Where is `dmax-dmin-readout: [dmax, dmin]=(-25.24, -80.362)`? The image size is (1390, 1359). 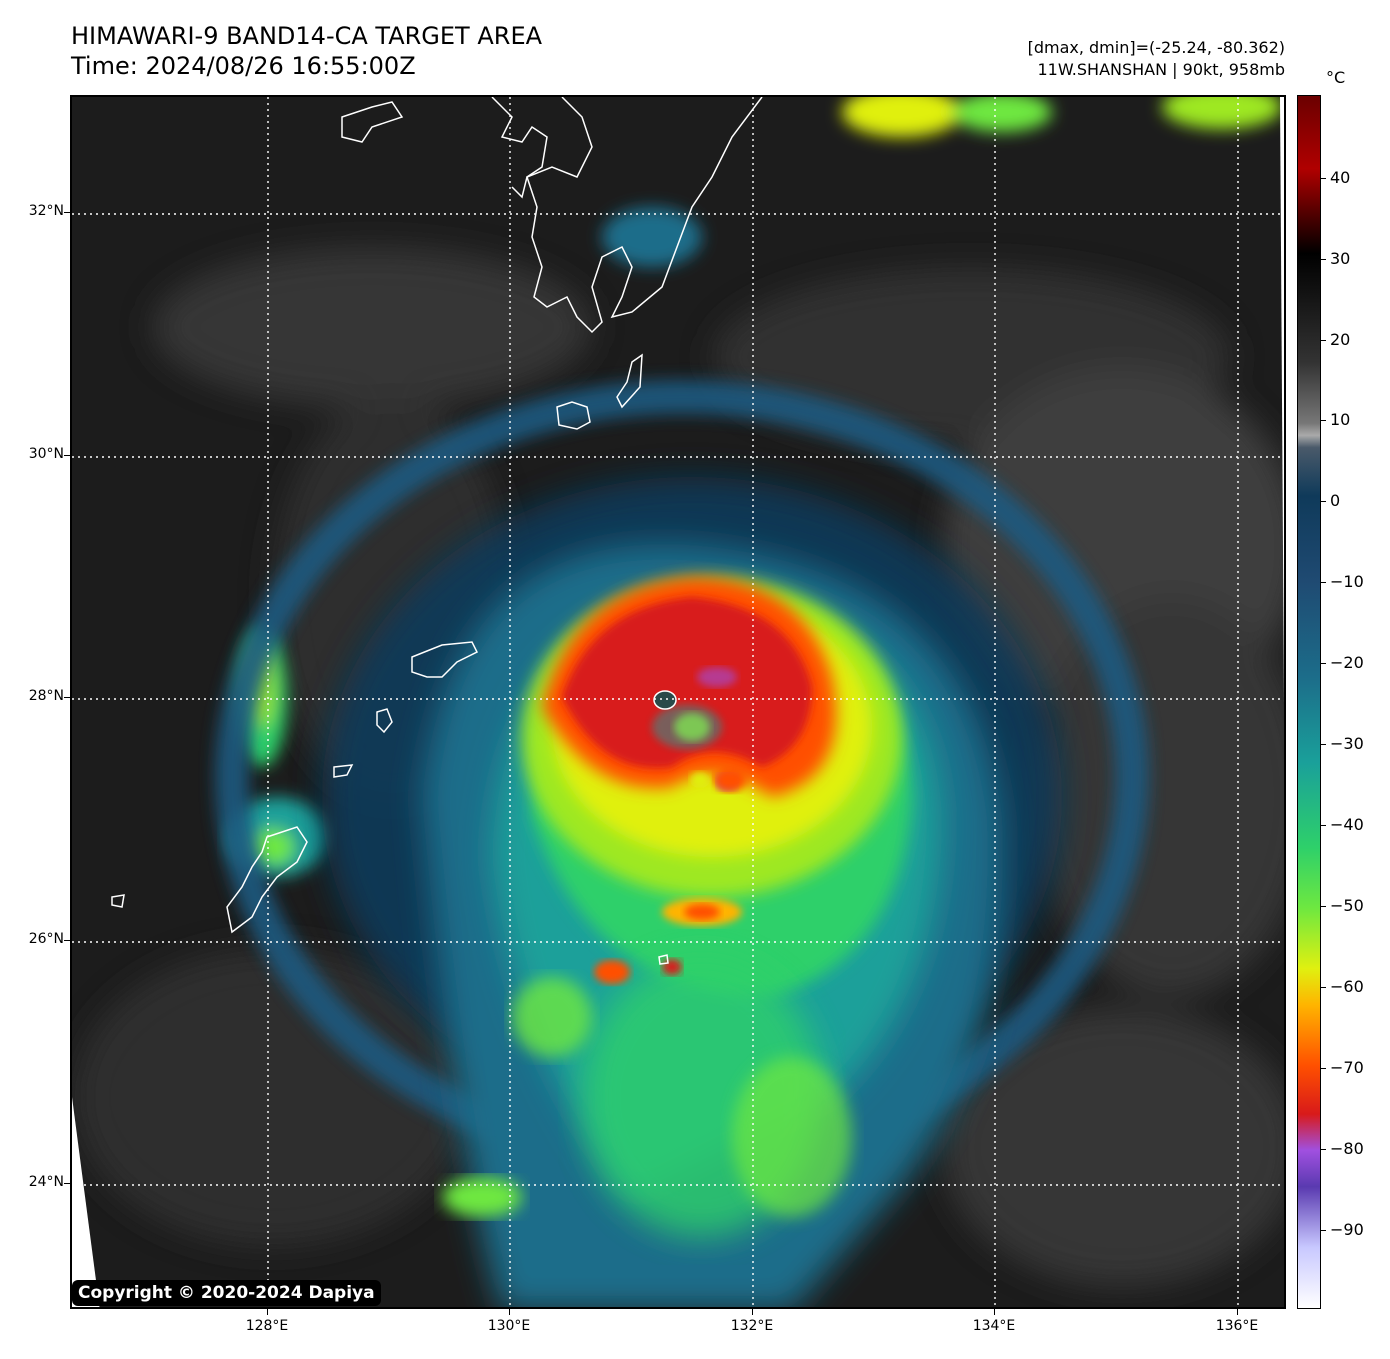
dmax-dmin-readout: [dmax, dmin]=(-25.24, -80.362) is located at coordinates (1156, 47).